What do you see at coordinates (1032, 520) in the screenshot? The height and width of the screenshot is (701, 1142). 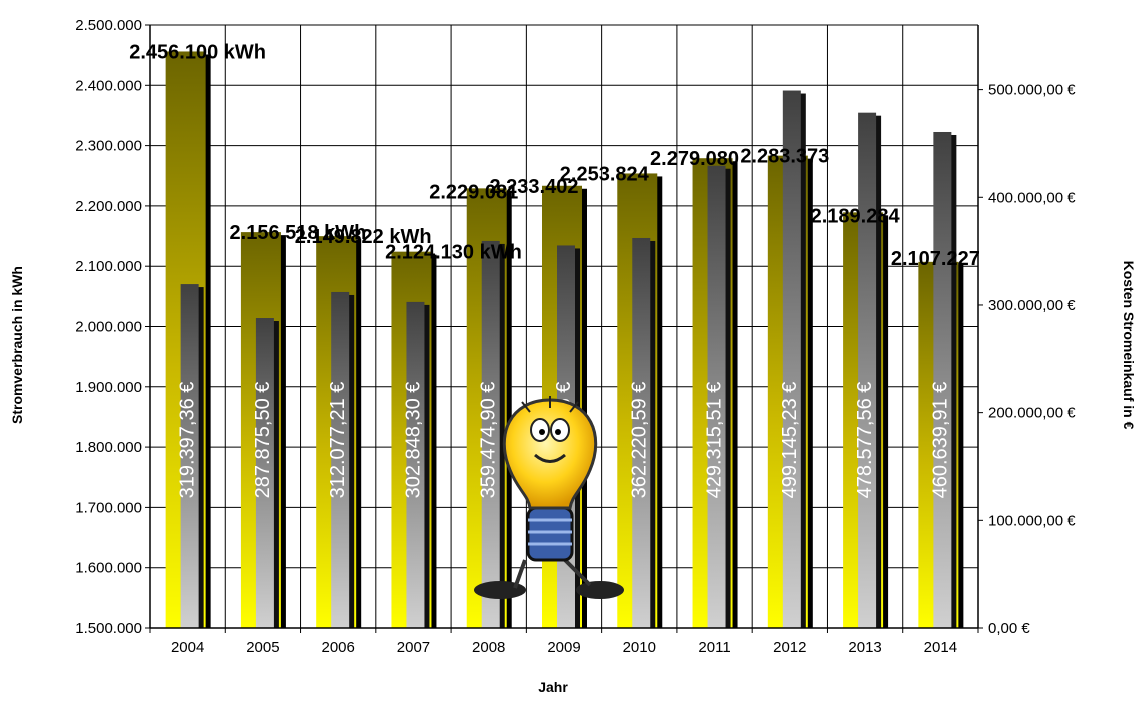 I see `y2-tick-label: 100.000,00 €` at bounding box center [1032, 520].